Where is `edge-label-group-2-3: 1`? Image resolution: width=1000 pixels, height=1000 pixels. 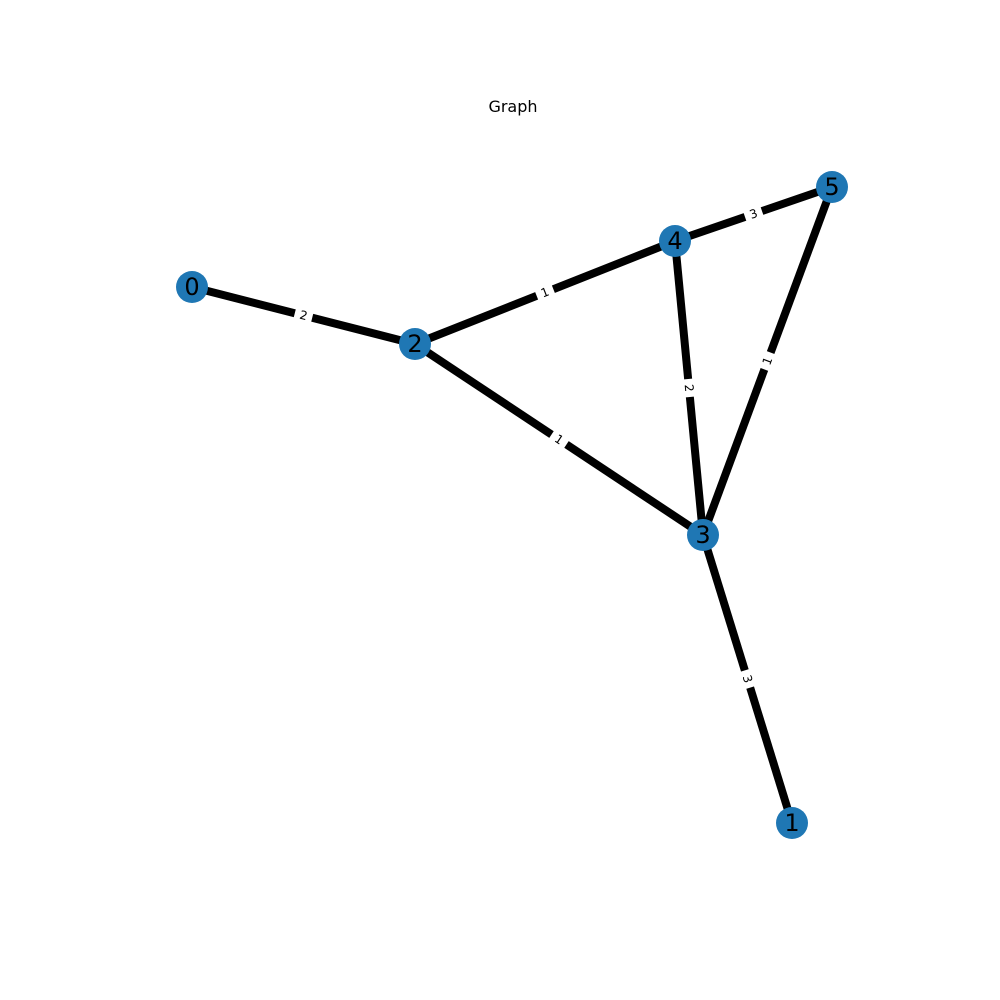
edge-label-group-2-3: 1 is located at coordinates (559, 439).